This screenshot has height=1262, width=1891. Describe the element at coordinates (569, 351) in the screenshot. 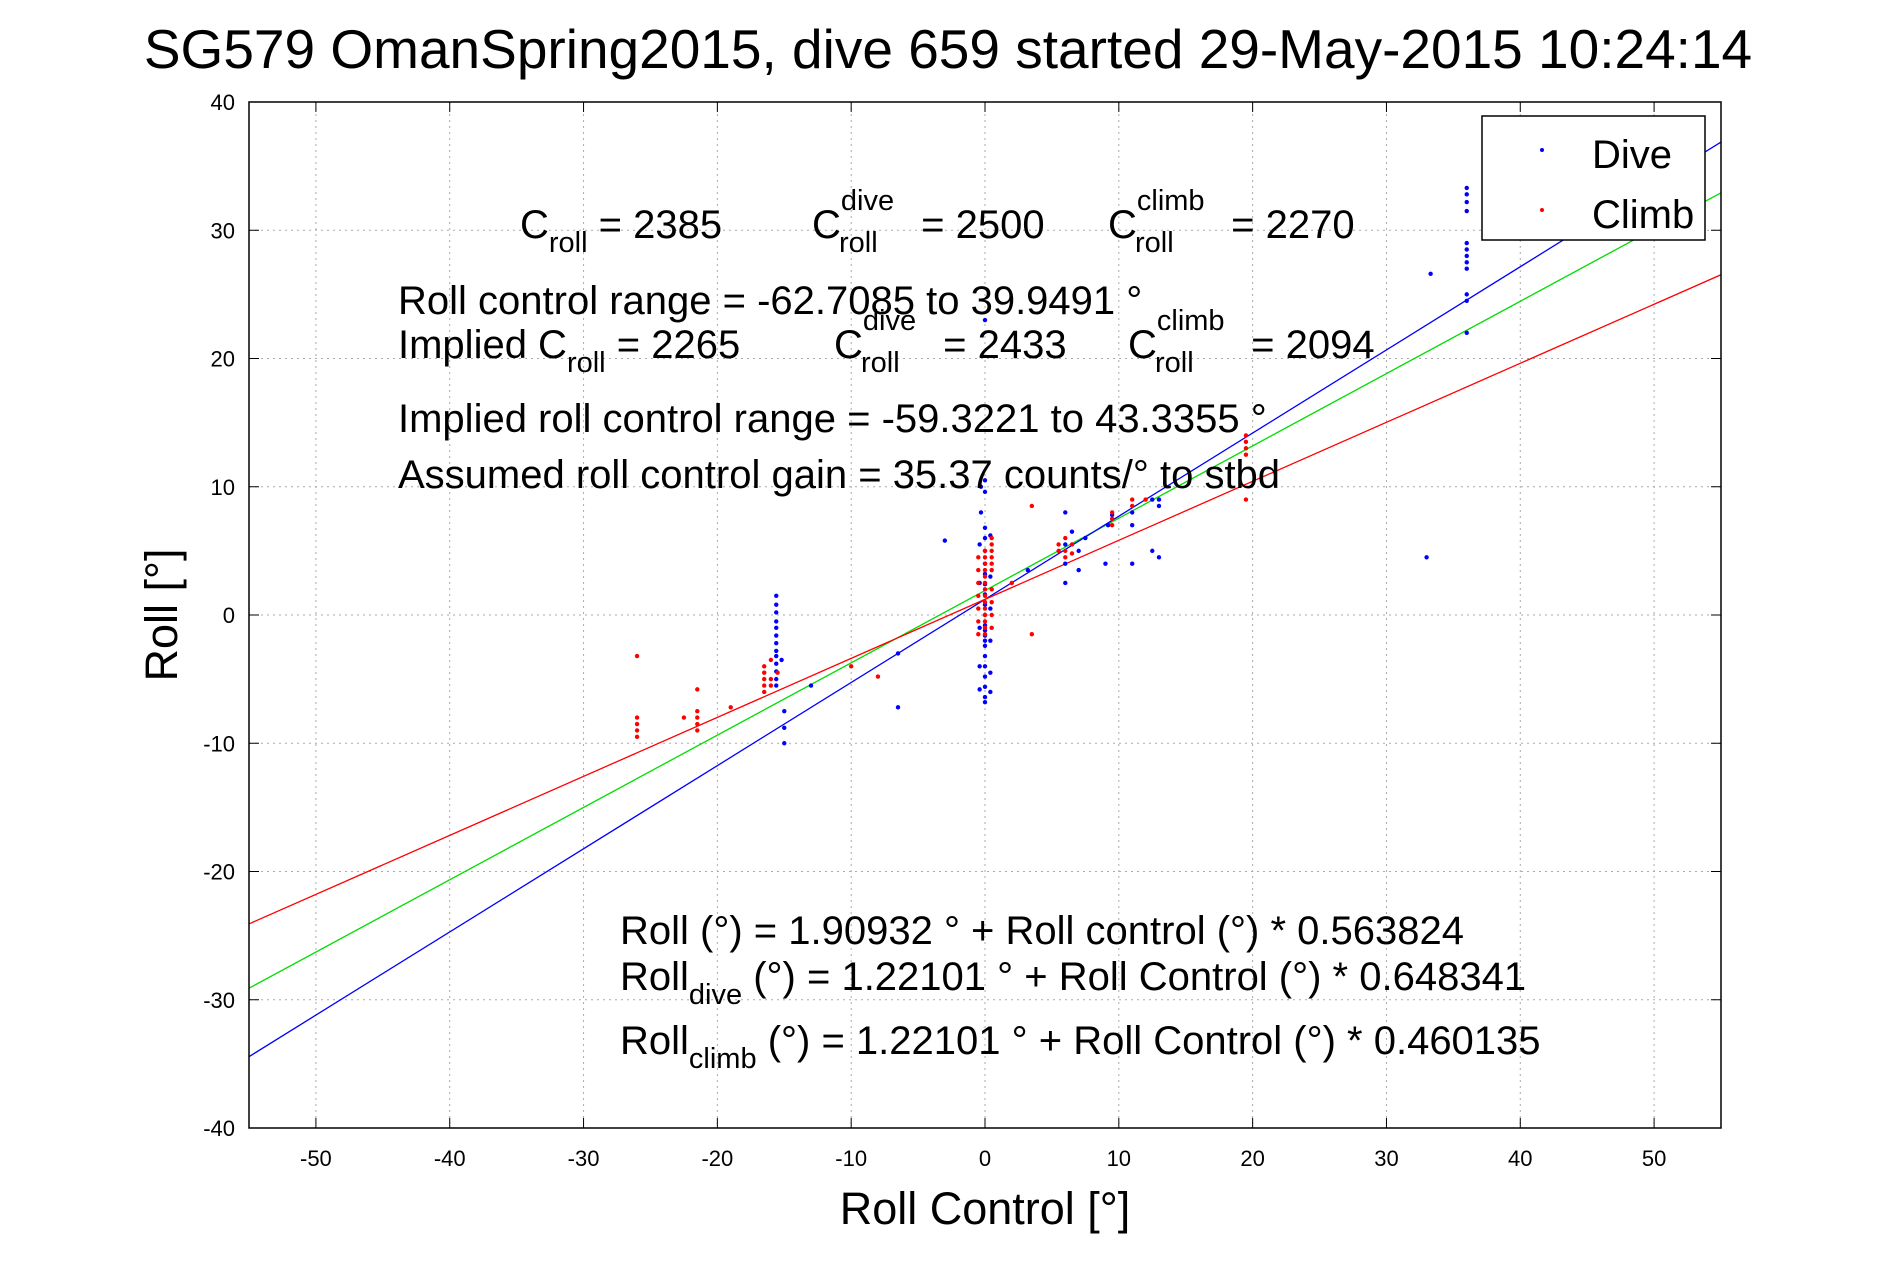

I see `annotation-implied-c-roll: Implied Croll = 2265` at that location.